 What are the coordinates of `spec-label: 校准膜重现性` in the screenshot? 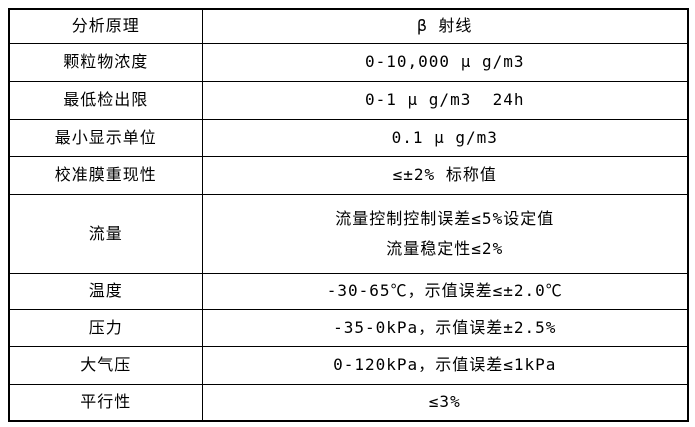 It's located at (105, 174).